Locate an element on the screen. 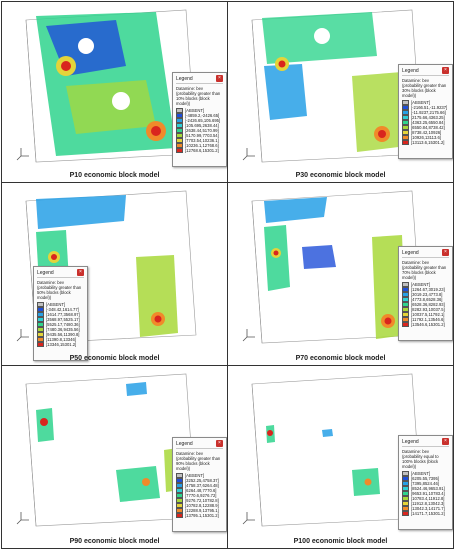 The height and width of the screenshot is (550, 455). legend-item-label: [-2426.65,105.695] is located at coordinates (203, 120).